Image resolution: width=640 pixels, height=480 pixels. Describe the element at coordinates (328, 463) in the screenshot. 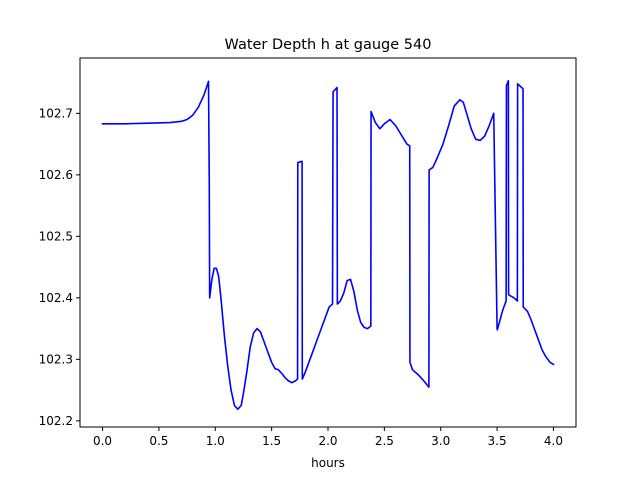

I see `x-axis-label: hours` at that location.